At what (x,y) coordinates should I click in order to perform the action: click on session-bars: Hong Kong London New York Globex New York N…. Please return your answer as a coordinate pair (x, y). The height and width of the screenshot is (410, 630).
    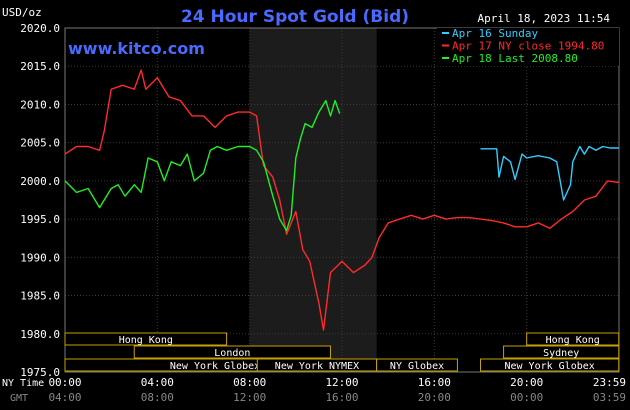
    Looking at the image, I should click on (342, 352).